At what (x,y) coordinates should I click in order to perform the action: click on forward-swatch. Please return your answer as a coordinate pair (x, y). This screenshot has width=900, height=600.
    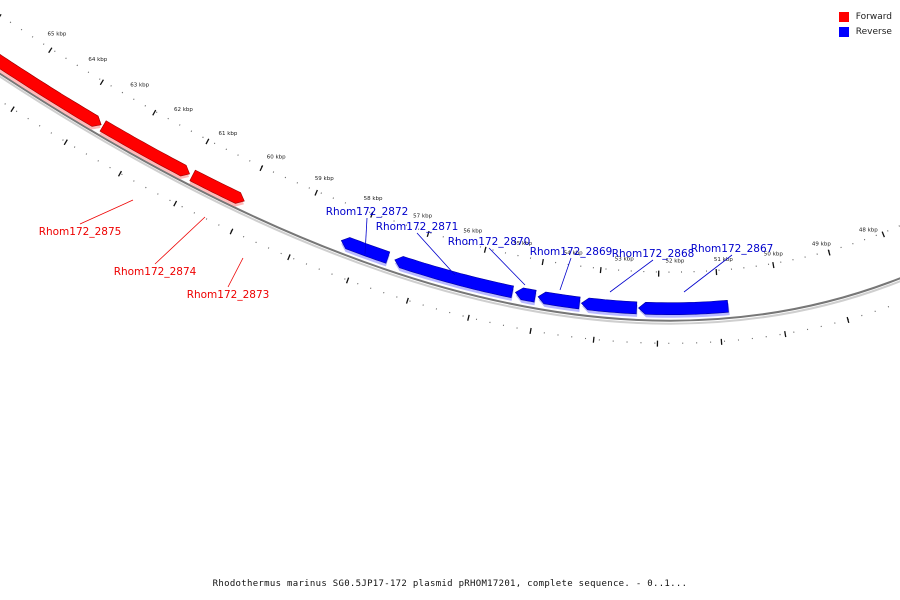
    Looking at the image, I should click on (843, 16).